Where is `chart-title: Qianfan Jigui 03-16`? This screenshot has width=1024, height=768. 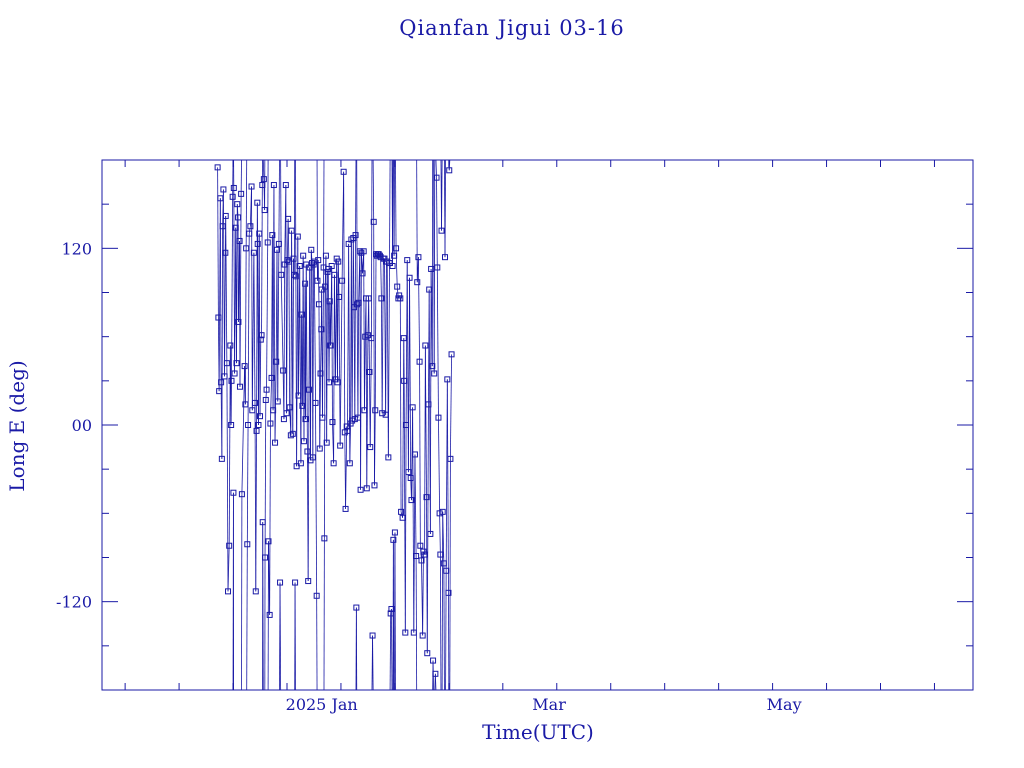
chart-title: Qianfan Jigui 03-16 is located at coordinates (512, 28).